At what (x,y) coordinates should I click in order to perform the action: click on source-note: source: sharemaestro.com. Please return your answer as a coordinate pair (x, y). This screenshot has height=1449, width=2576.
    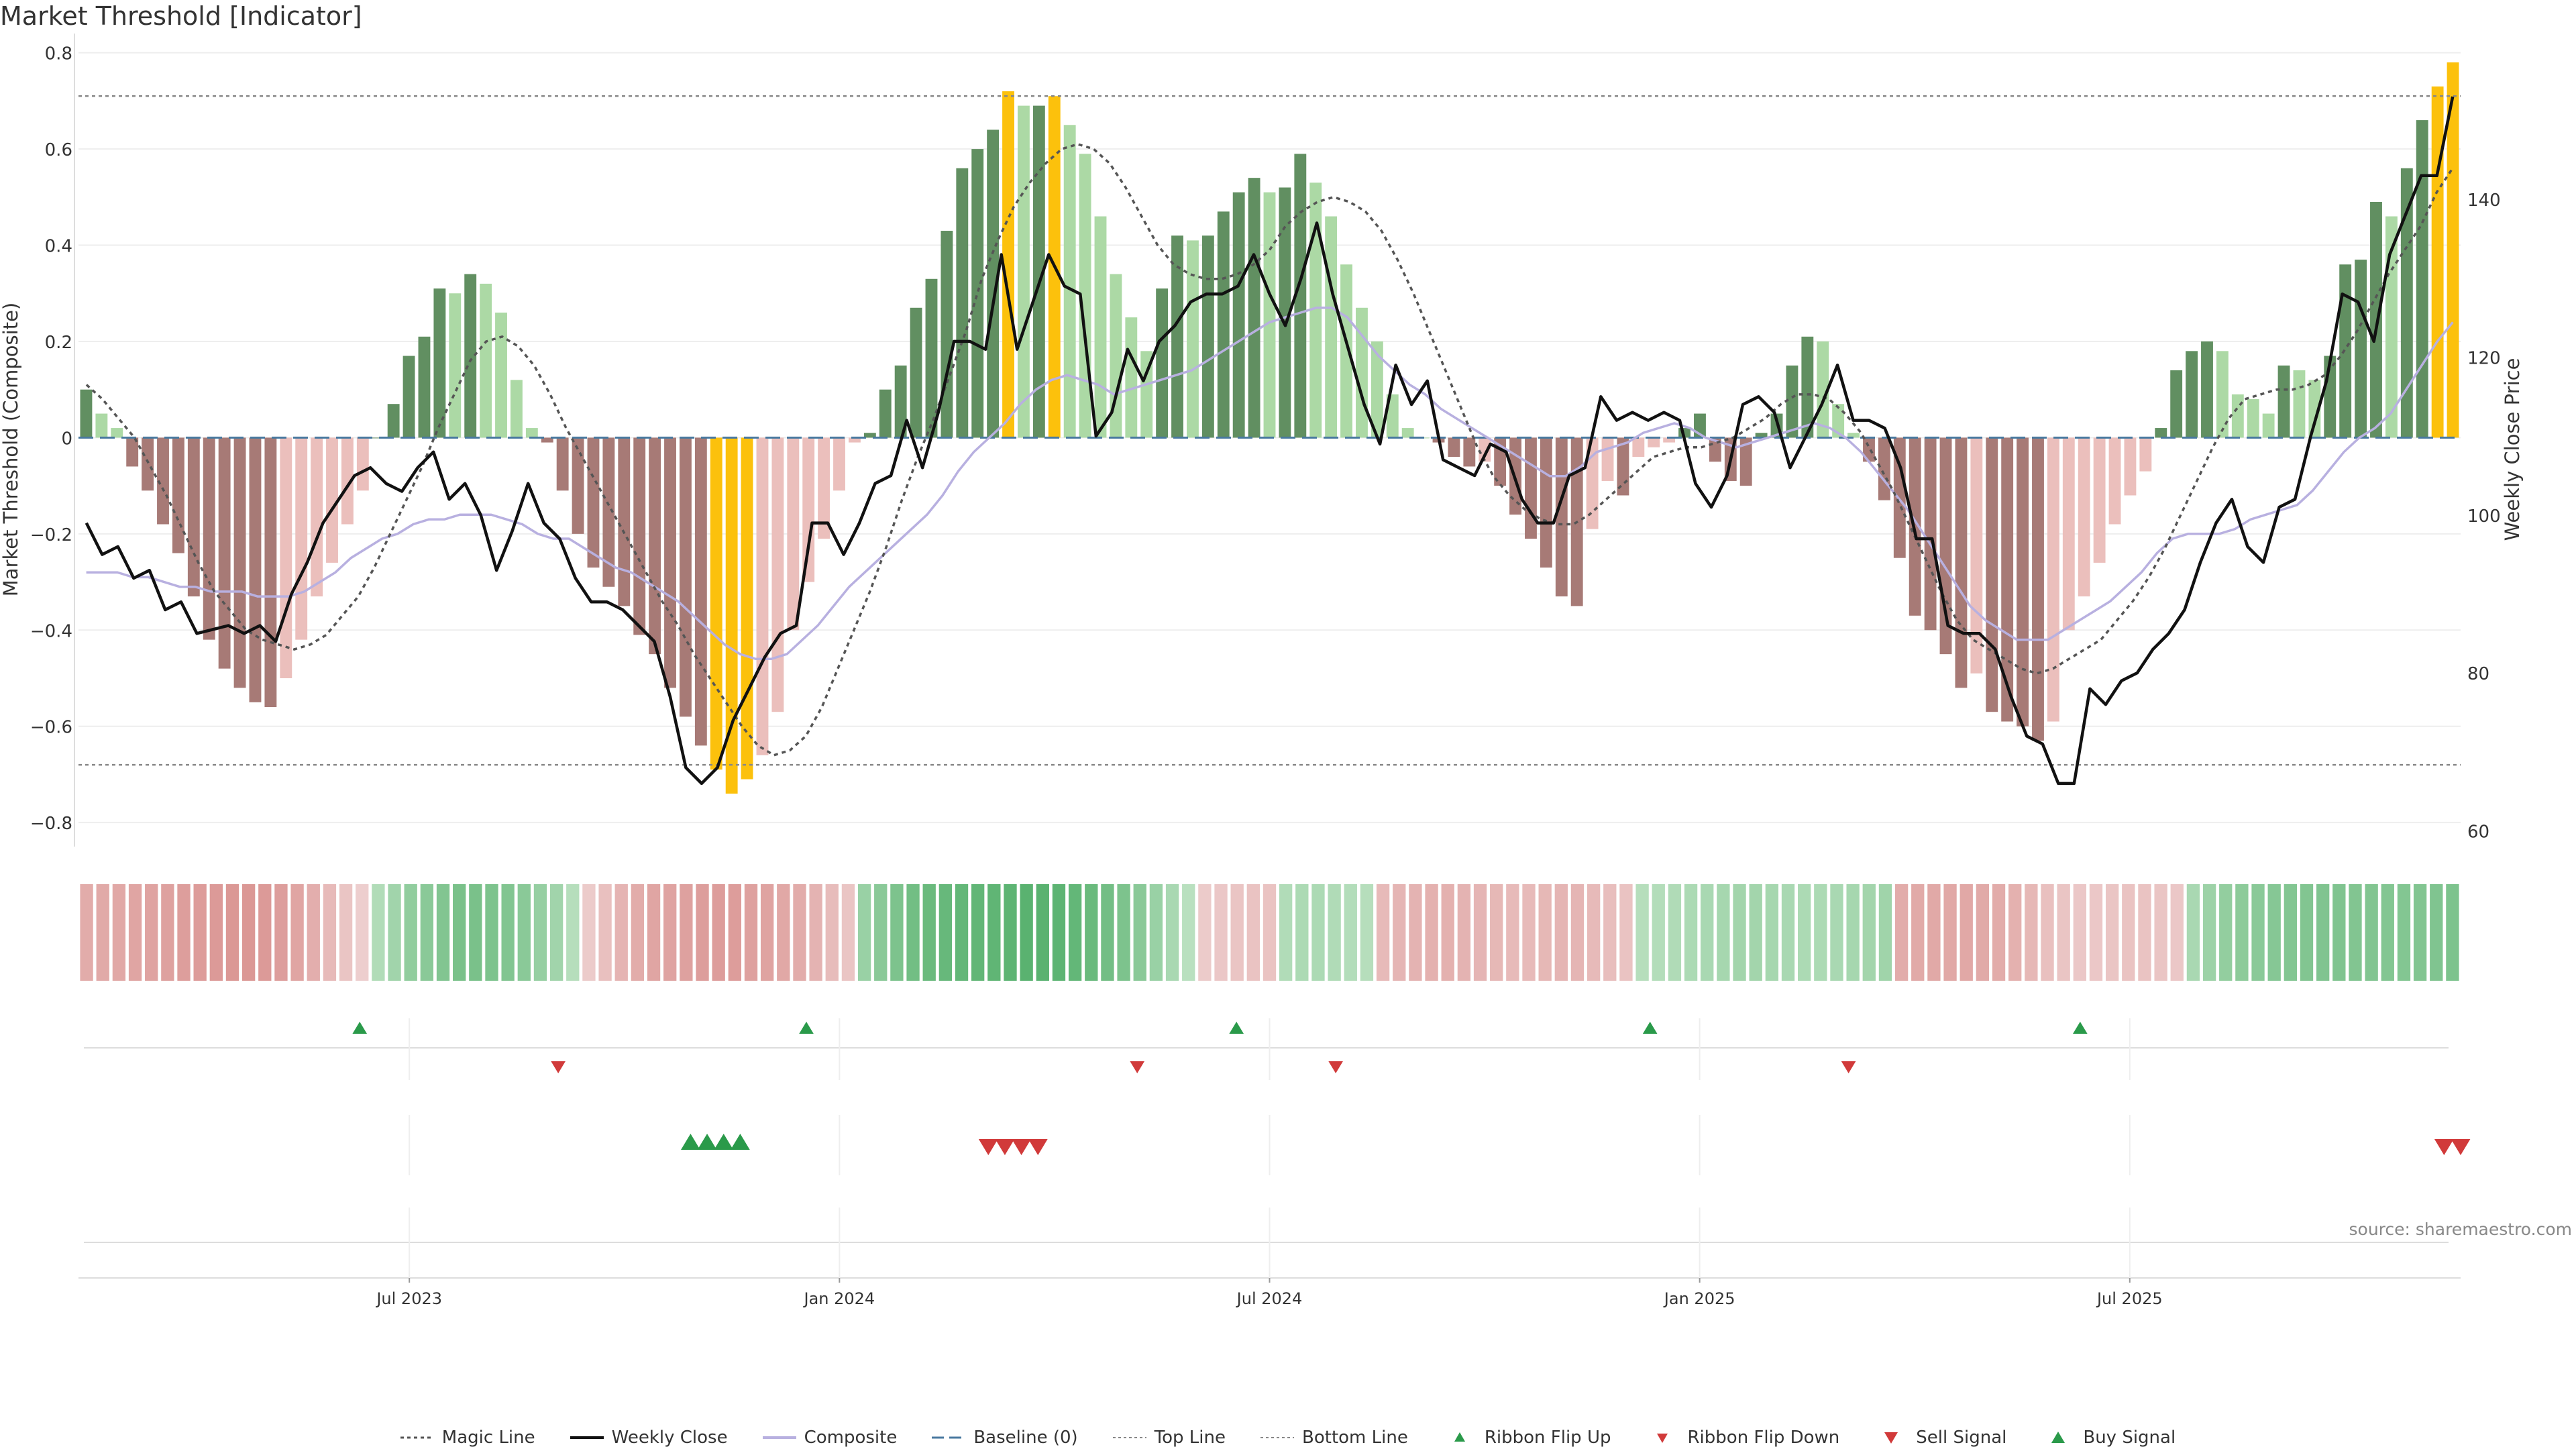
    Looking at the image, I should click on (2461, 1229).